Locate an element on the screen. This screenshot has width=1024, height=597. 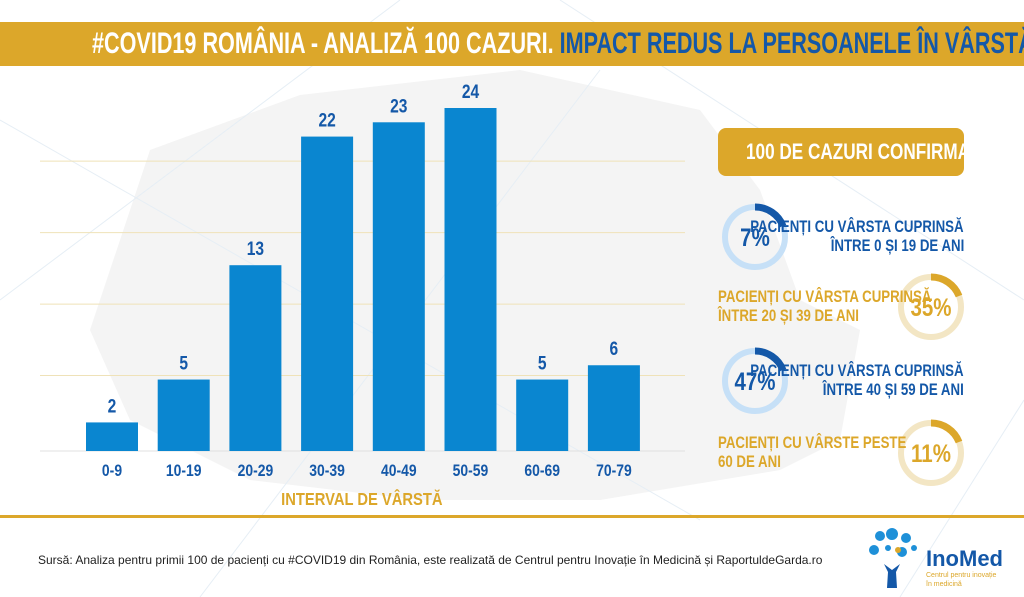
confirmed-cases-badge: 100 DE CAZURI CONFIRMATE is located at coordinates (854, 152).